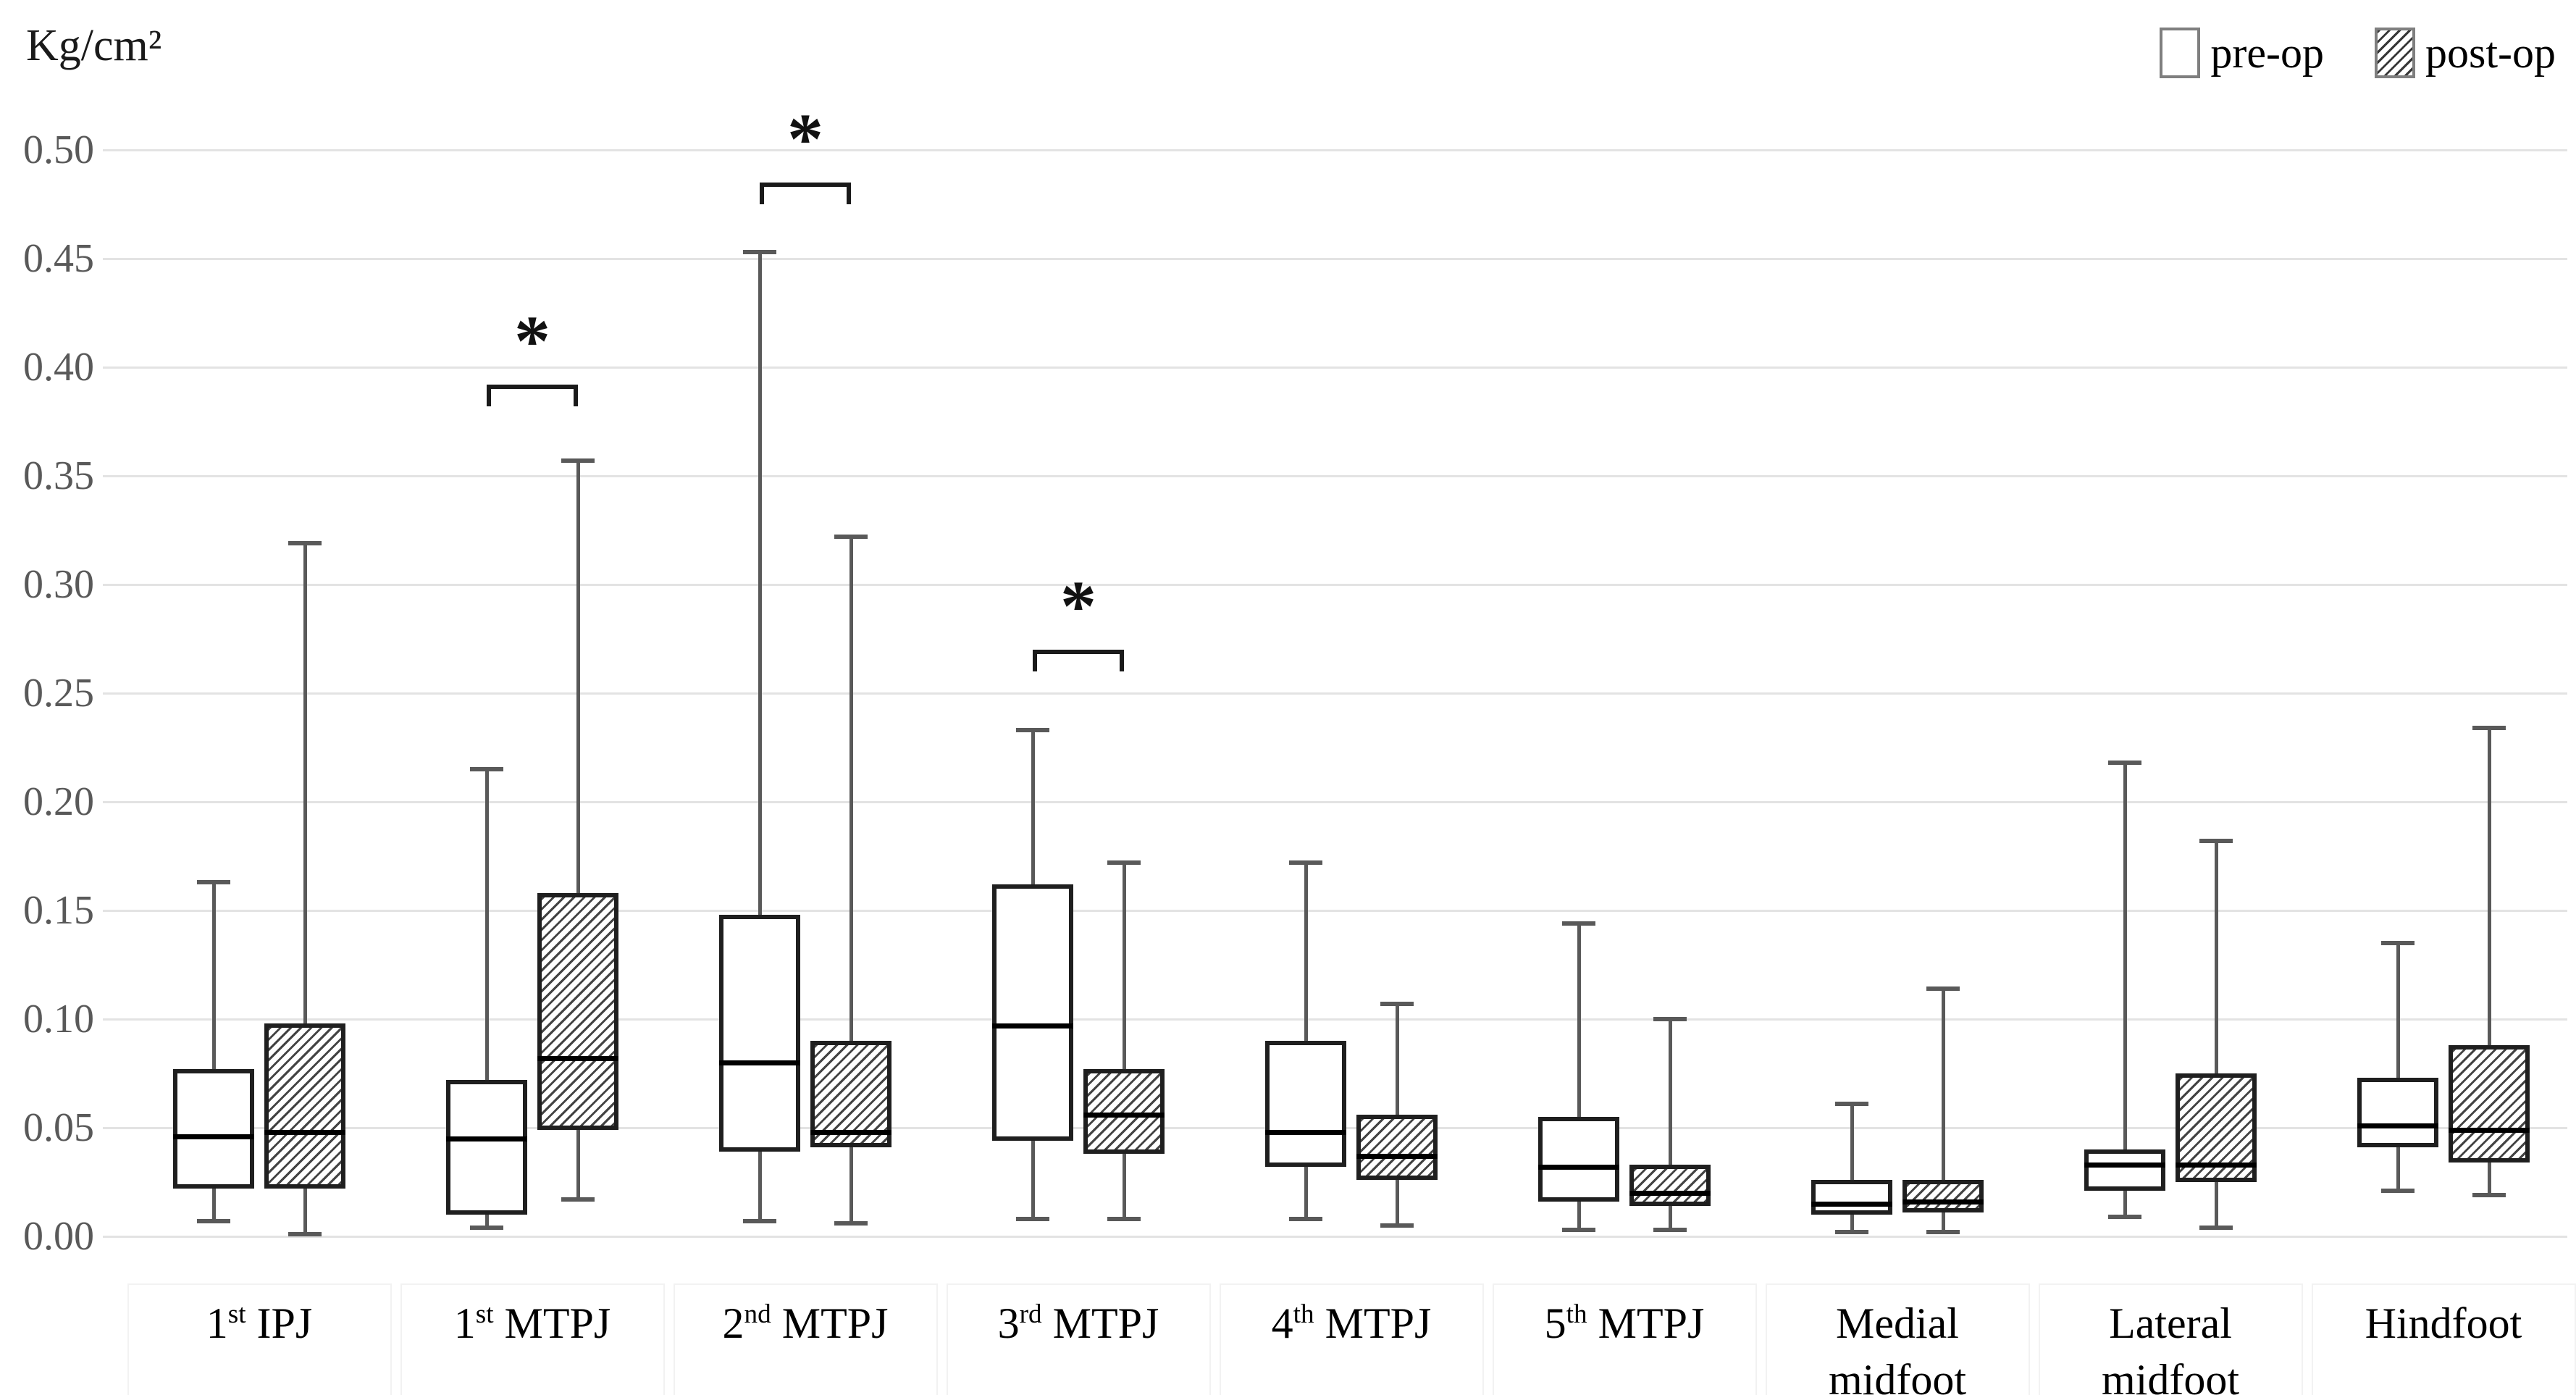  What do you see at coordinates (58, 367) in the screenshot?
I see `y-axis-tick-label: 0.40` at bounding box center [58, 367].